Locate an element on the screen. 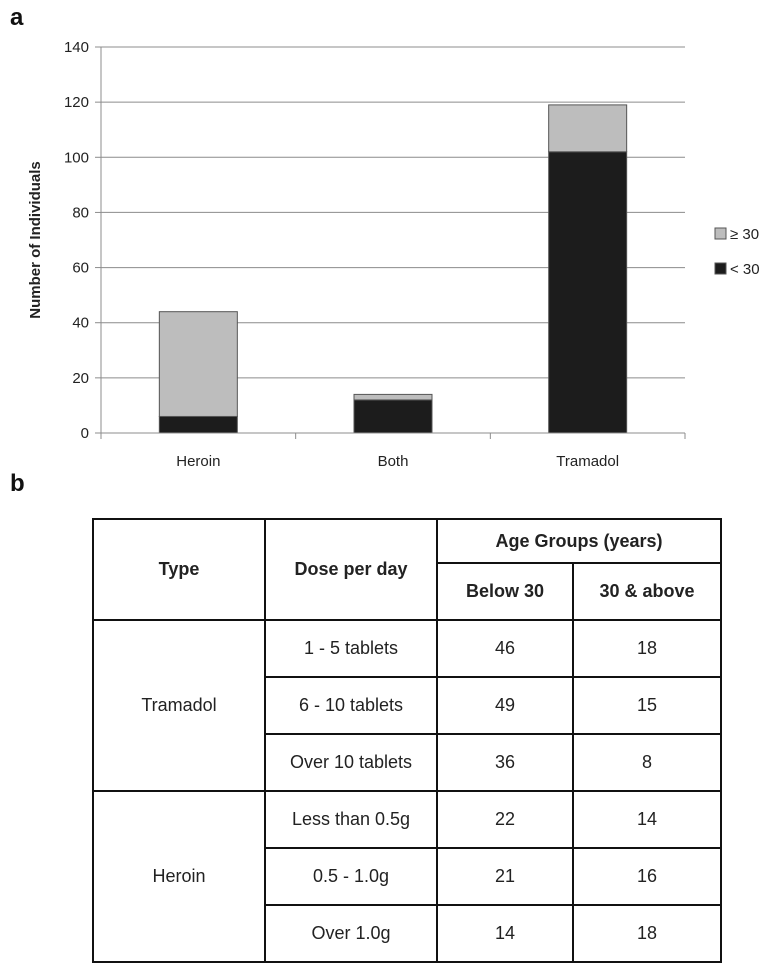 This screenshot has width=773, height=974. header-type: Type is located at coordinates (179, 569).